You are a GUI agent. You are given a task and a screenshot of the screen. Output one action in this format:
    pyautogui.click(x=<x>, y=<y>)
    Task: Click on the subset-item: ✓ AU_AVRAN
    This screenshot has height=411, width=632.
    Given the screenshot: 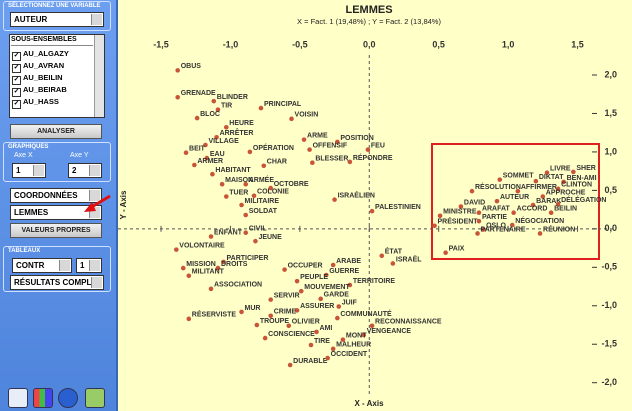 What is the action you would take?
    pyautogui.click(x=53, y=66)
    